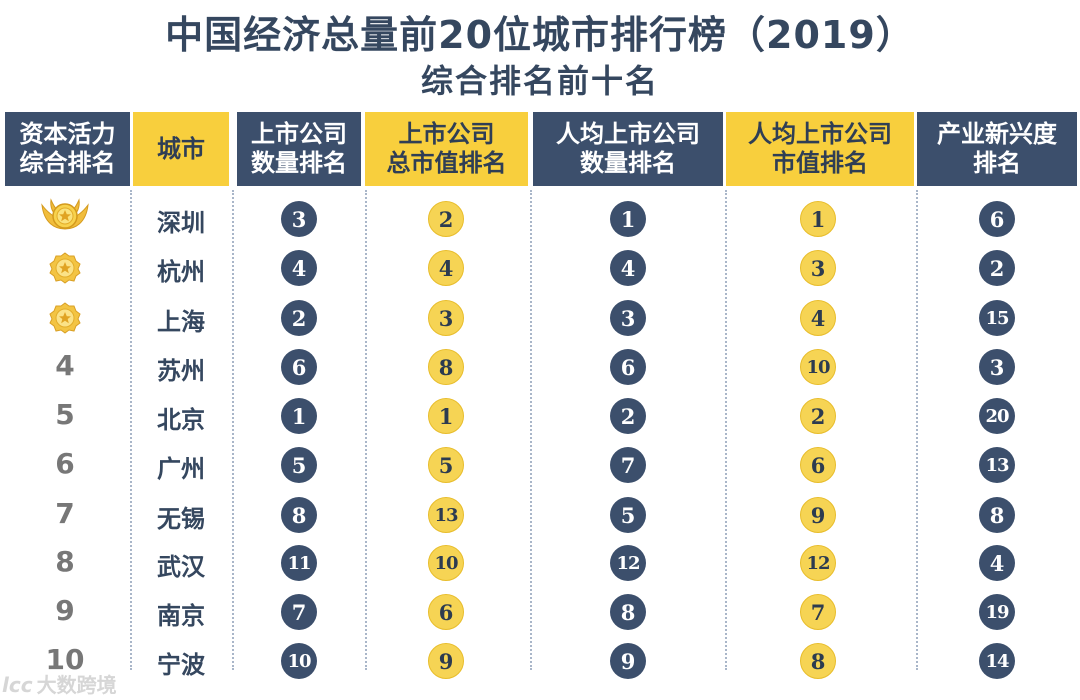 The width and height of the screenshot is (1080, 700). What do you see at coordinates (65, 561) in the screenshot?
I see `rank-number: 8` at bounding box center [65, 561].